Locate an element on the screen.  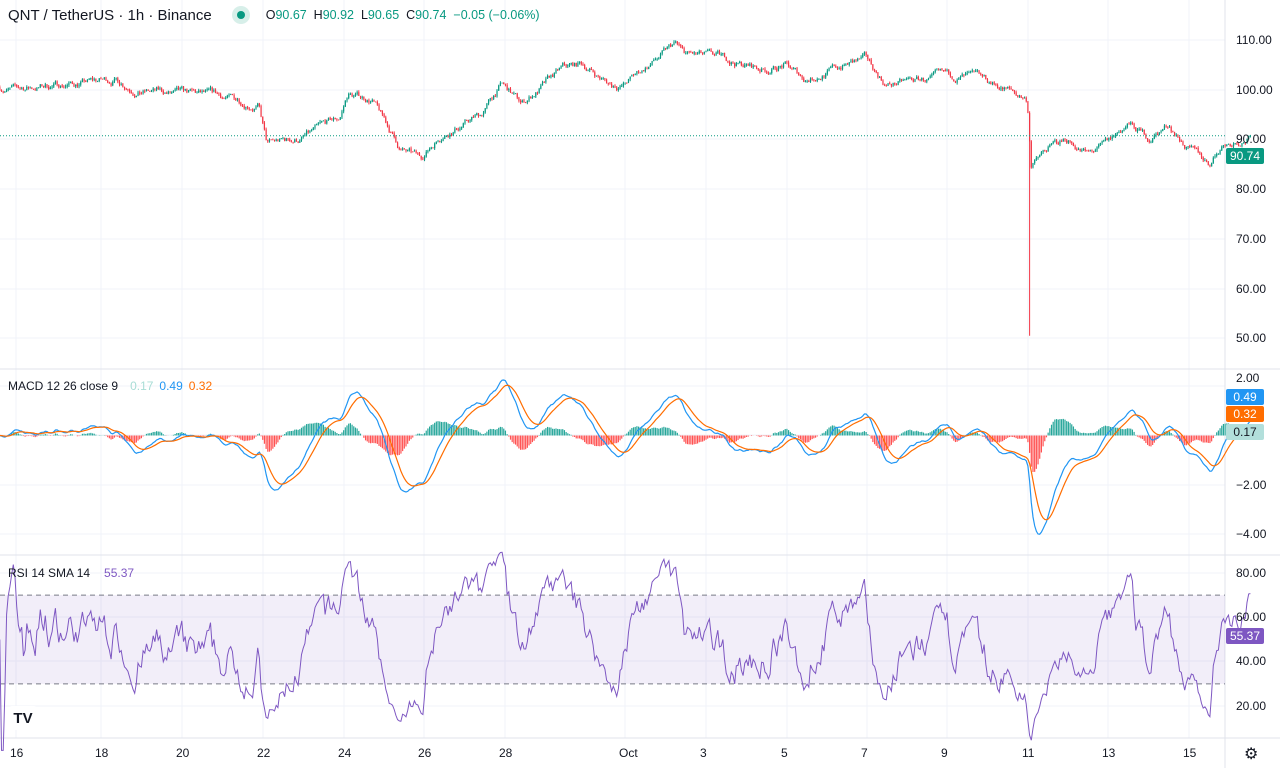
rsi-band is located at coordinates (612, 639).